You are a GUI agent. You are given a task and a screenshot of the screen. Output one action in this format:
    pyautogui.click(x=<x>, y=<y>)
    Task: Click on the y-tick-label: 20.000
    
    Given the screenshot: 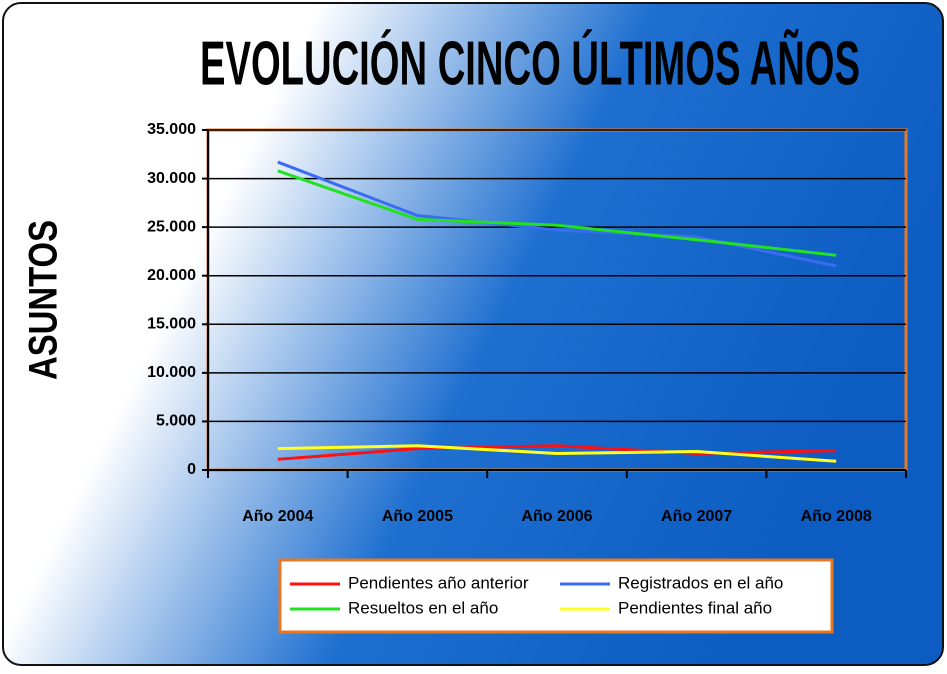 What is the action you would take?
    pyautogui.click(x=171, y=275)
    